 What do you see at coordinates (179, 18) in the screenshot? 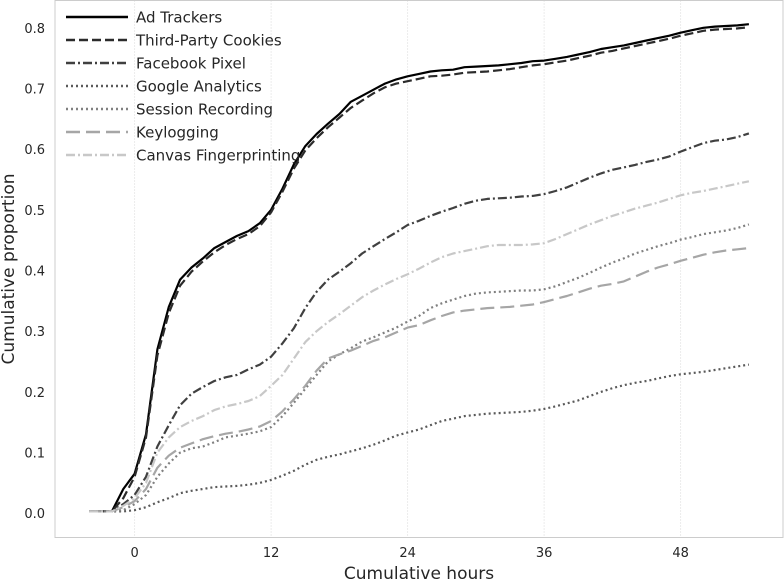
I see `legend-label: Ad Trackers` at bounding box center [179, 18].